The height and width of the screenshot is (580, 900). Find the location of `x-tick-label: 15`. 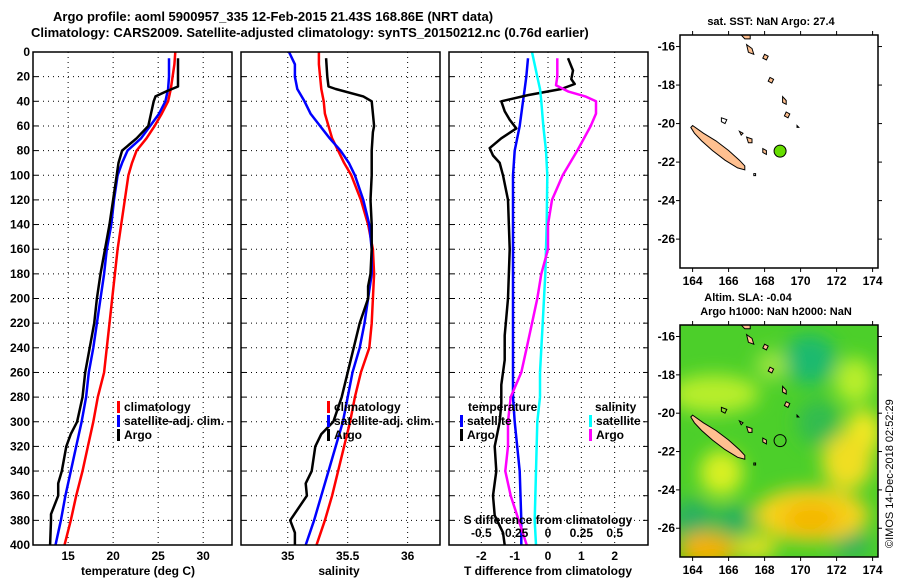

x-tick-label: 15 is located at coordinates (68, 556).